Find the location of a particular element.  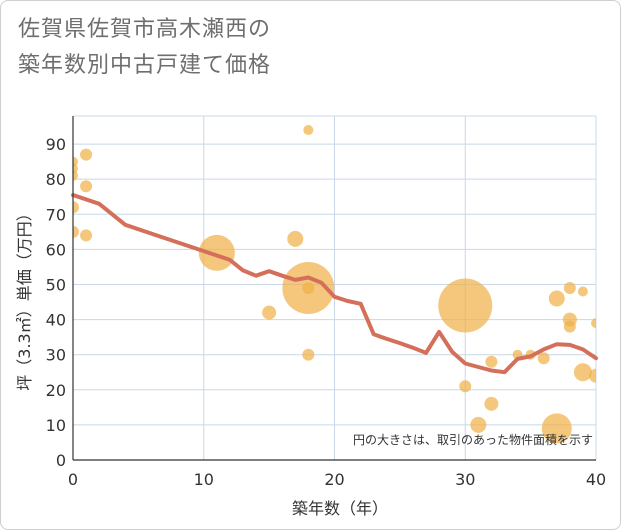

title-line-2: 築年数別中古戸建て価格 is located at coordinates (145, 65).